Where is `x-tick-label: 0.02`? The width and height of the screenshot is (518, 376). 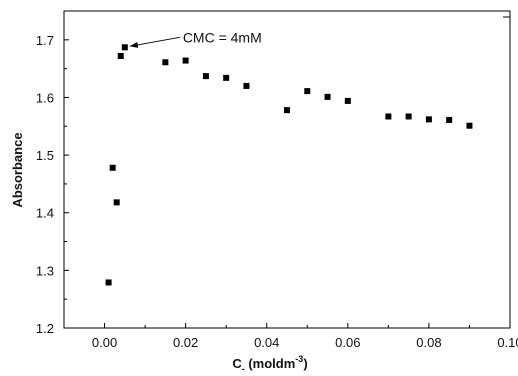
x-tick-label: 0.02 is located at coordinates (185, 342).